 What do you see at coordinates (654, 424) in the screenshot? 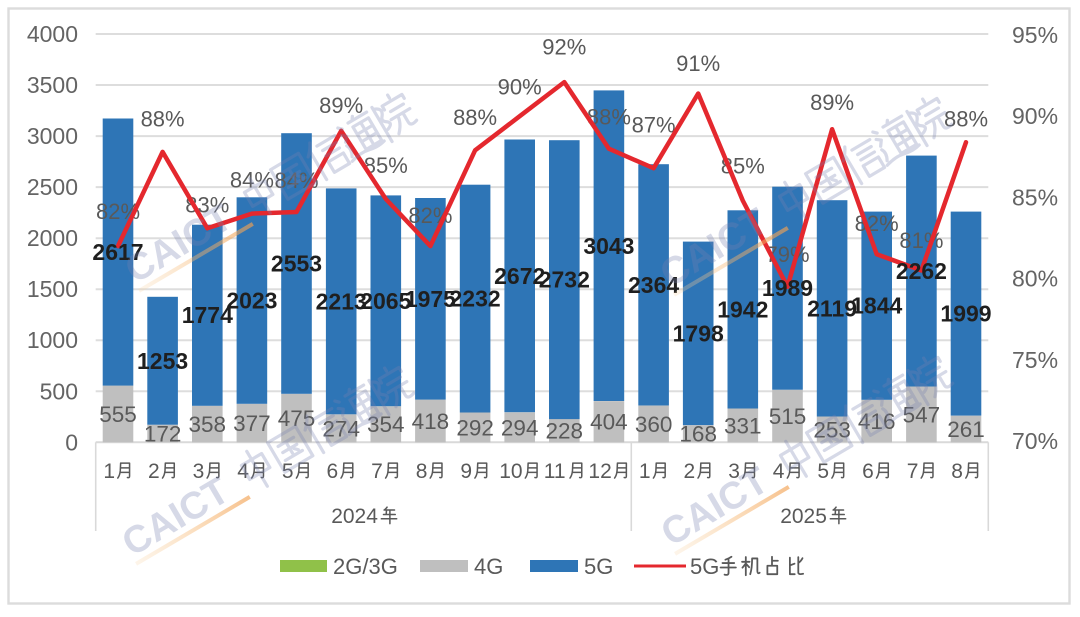
I see `svg-text: 360` at bounding box center [654, 424].